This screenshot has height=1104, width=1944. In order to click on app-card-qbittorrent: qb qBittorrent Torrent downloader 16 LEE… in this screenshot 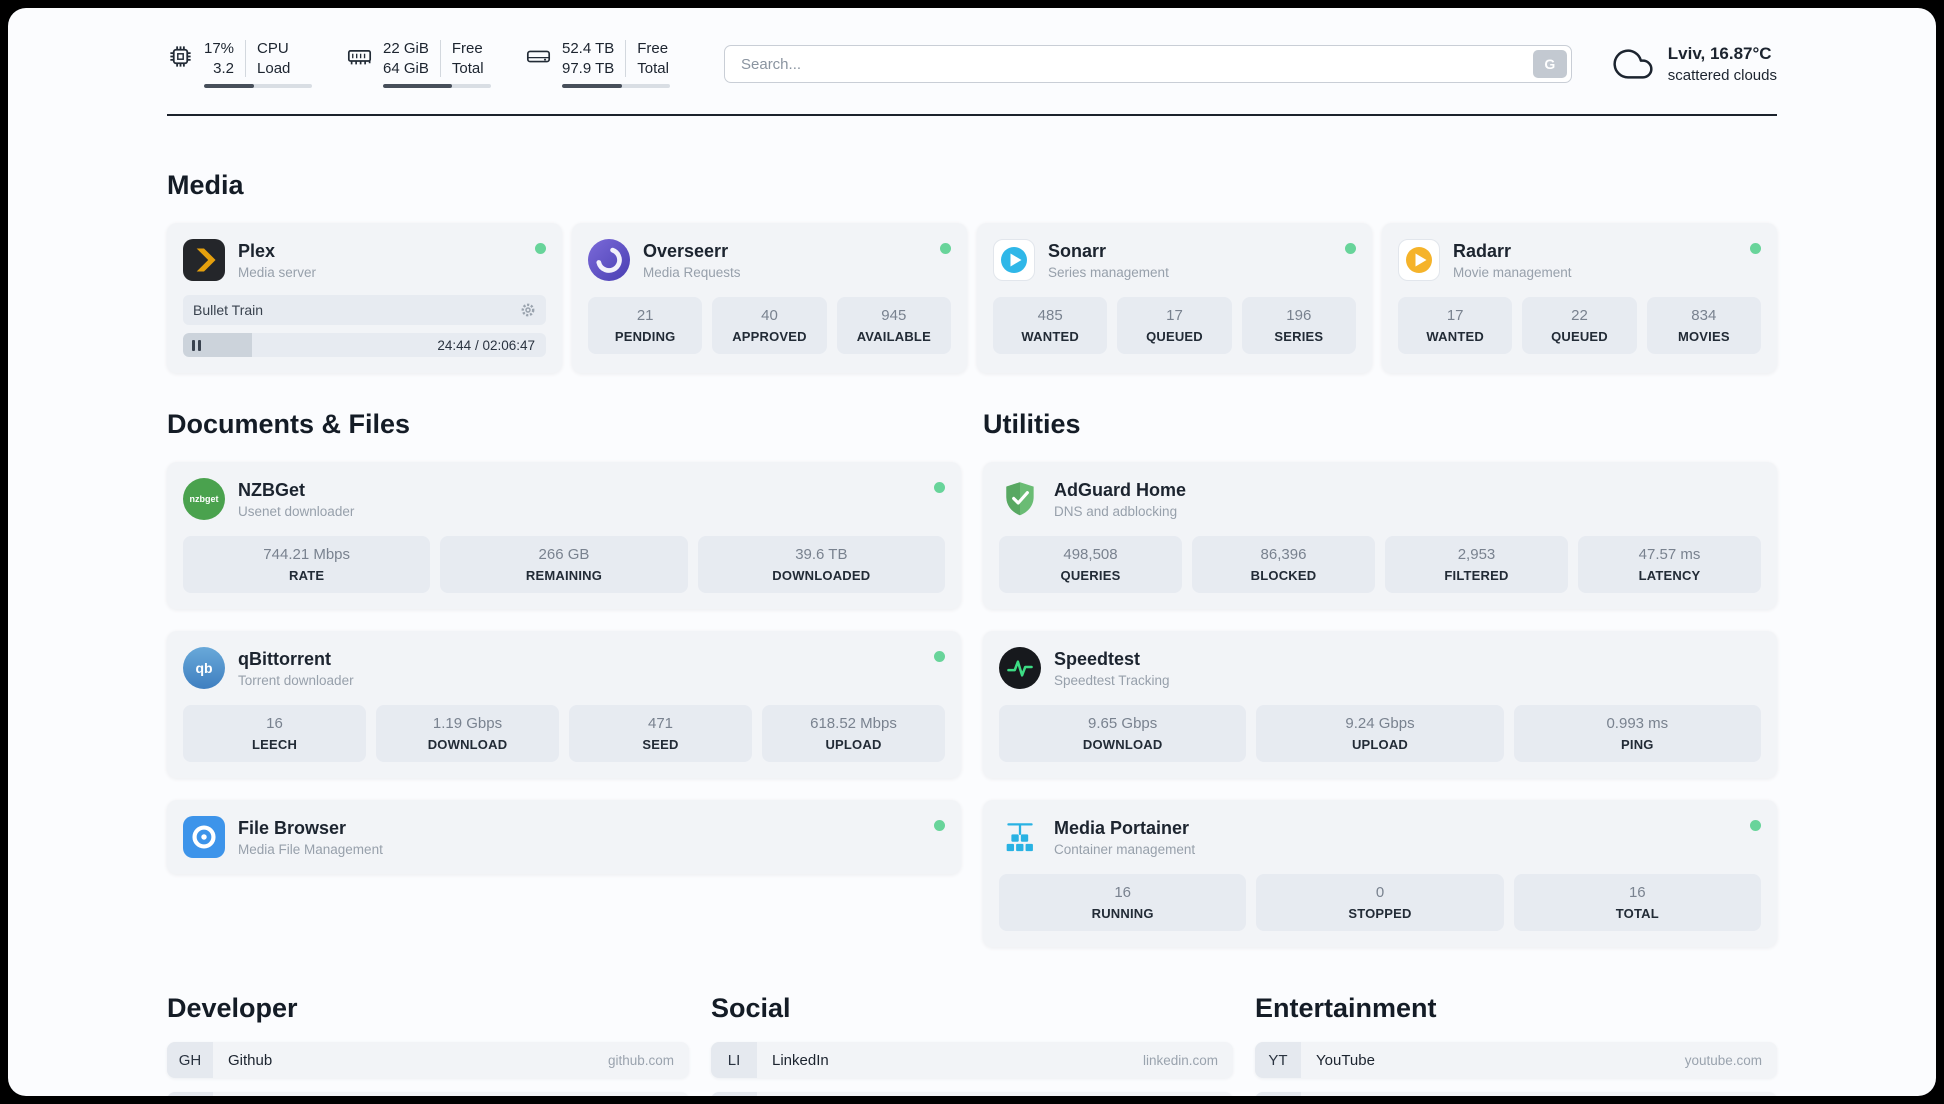, I will do `click(564, 704)`.